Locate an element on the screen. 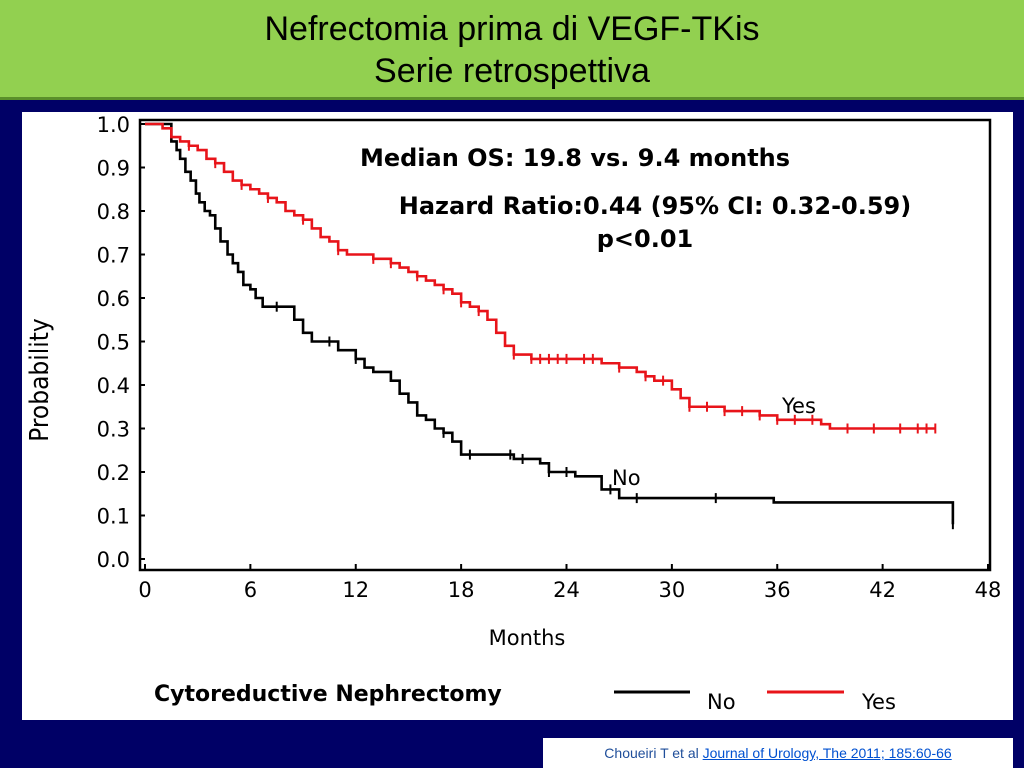  y-tick-label: 0.0 is located at coordinates (113, 560).